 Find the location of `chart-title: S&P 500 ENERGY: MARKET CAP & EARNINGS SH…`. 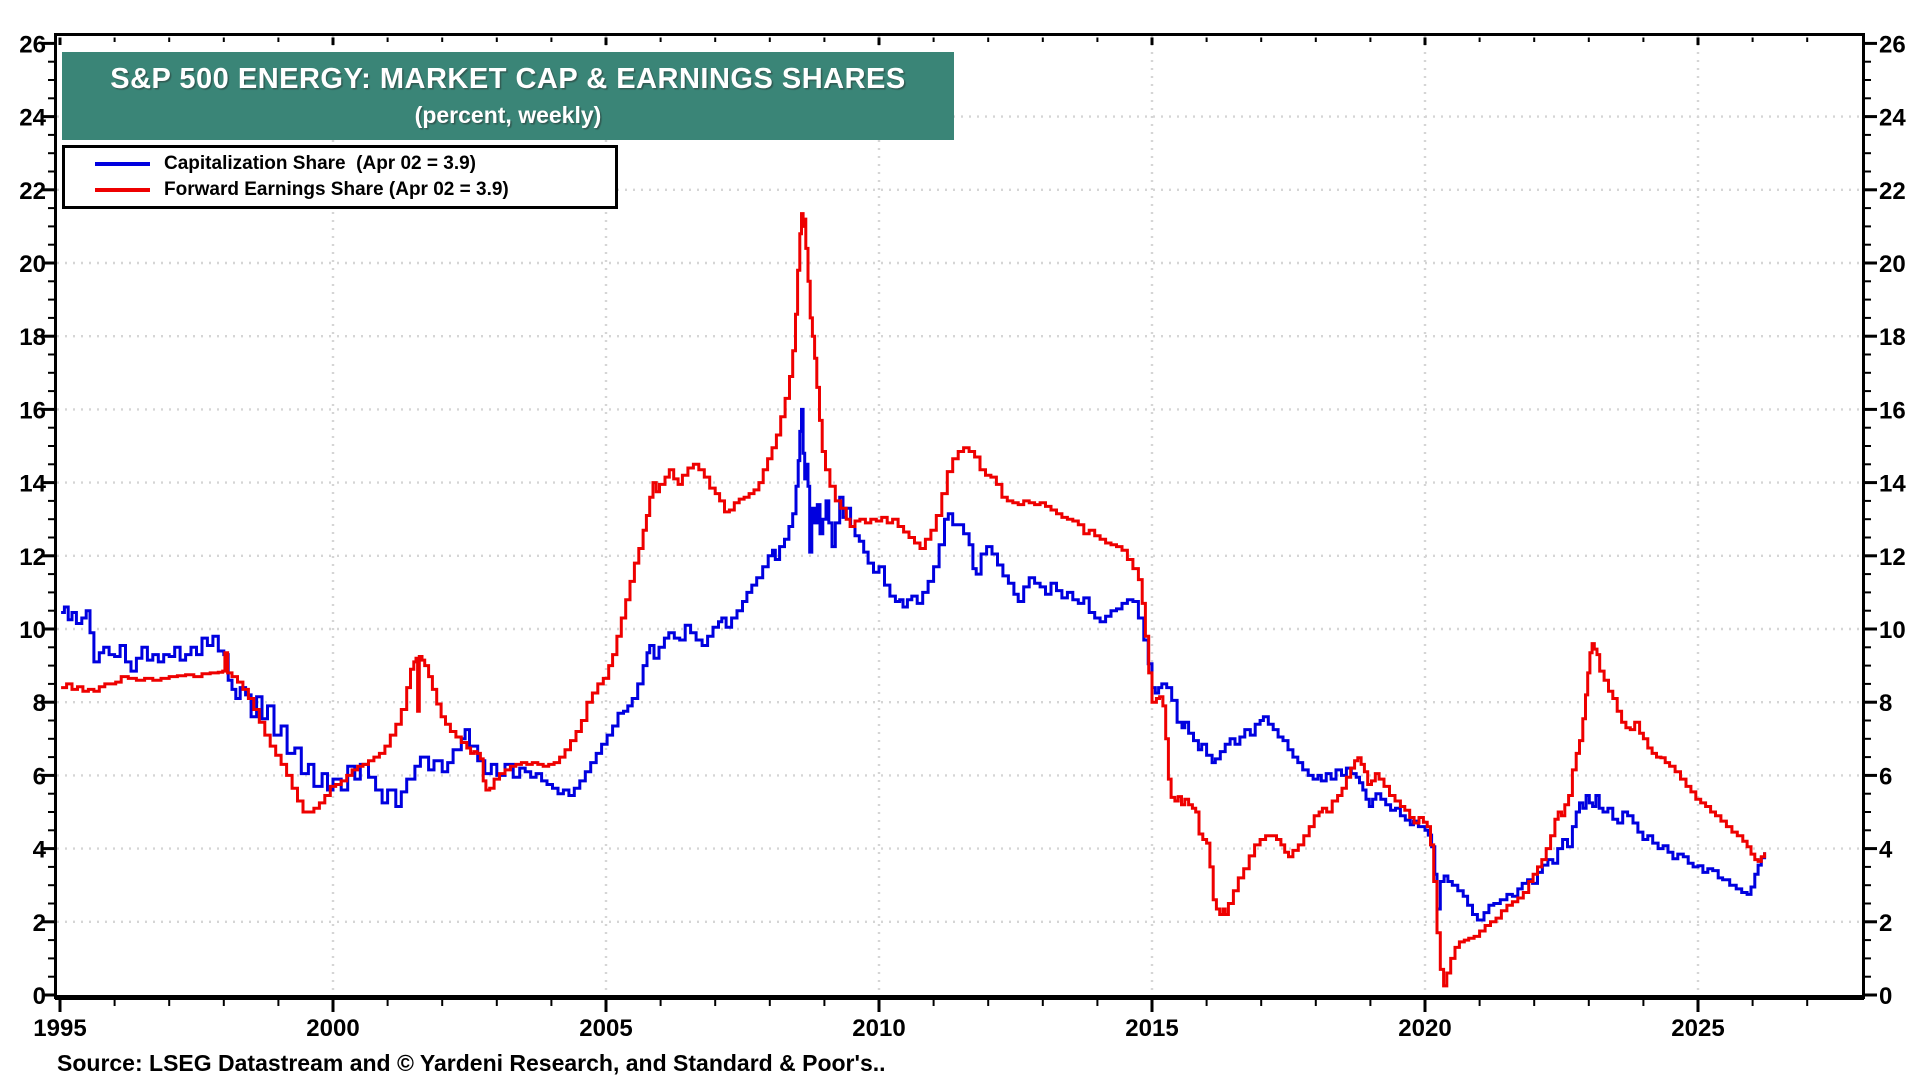

chart-title: S&P 500 ENERGY: MARKET CAP & EARNINGS SH… is located at coordinates (508, 79).